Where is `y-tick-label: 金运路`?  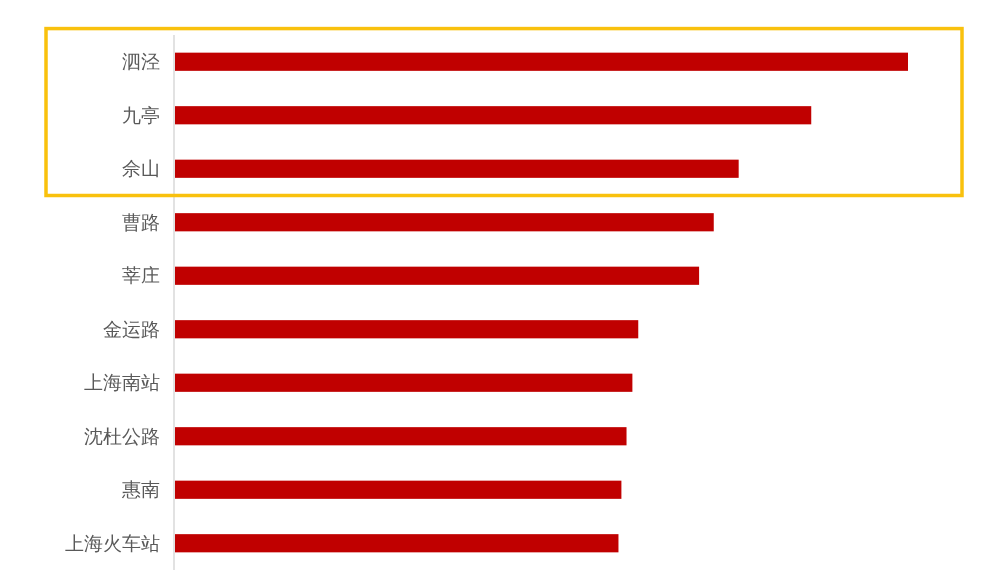
y-tick-label: 金运路 is located at coordinates (131, 328).